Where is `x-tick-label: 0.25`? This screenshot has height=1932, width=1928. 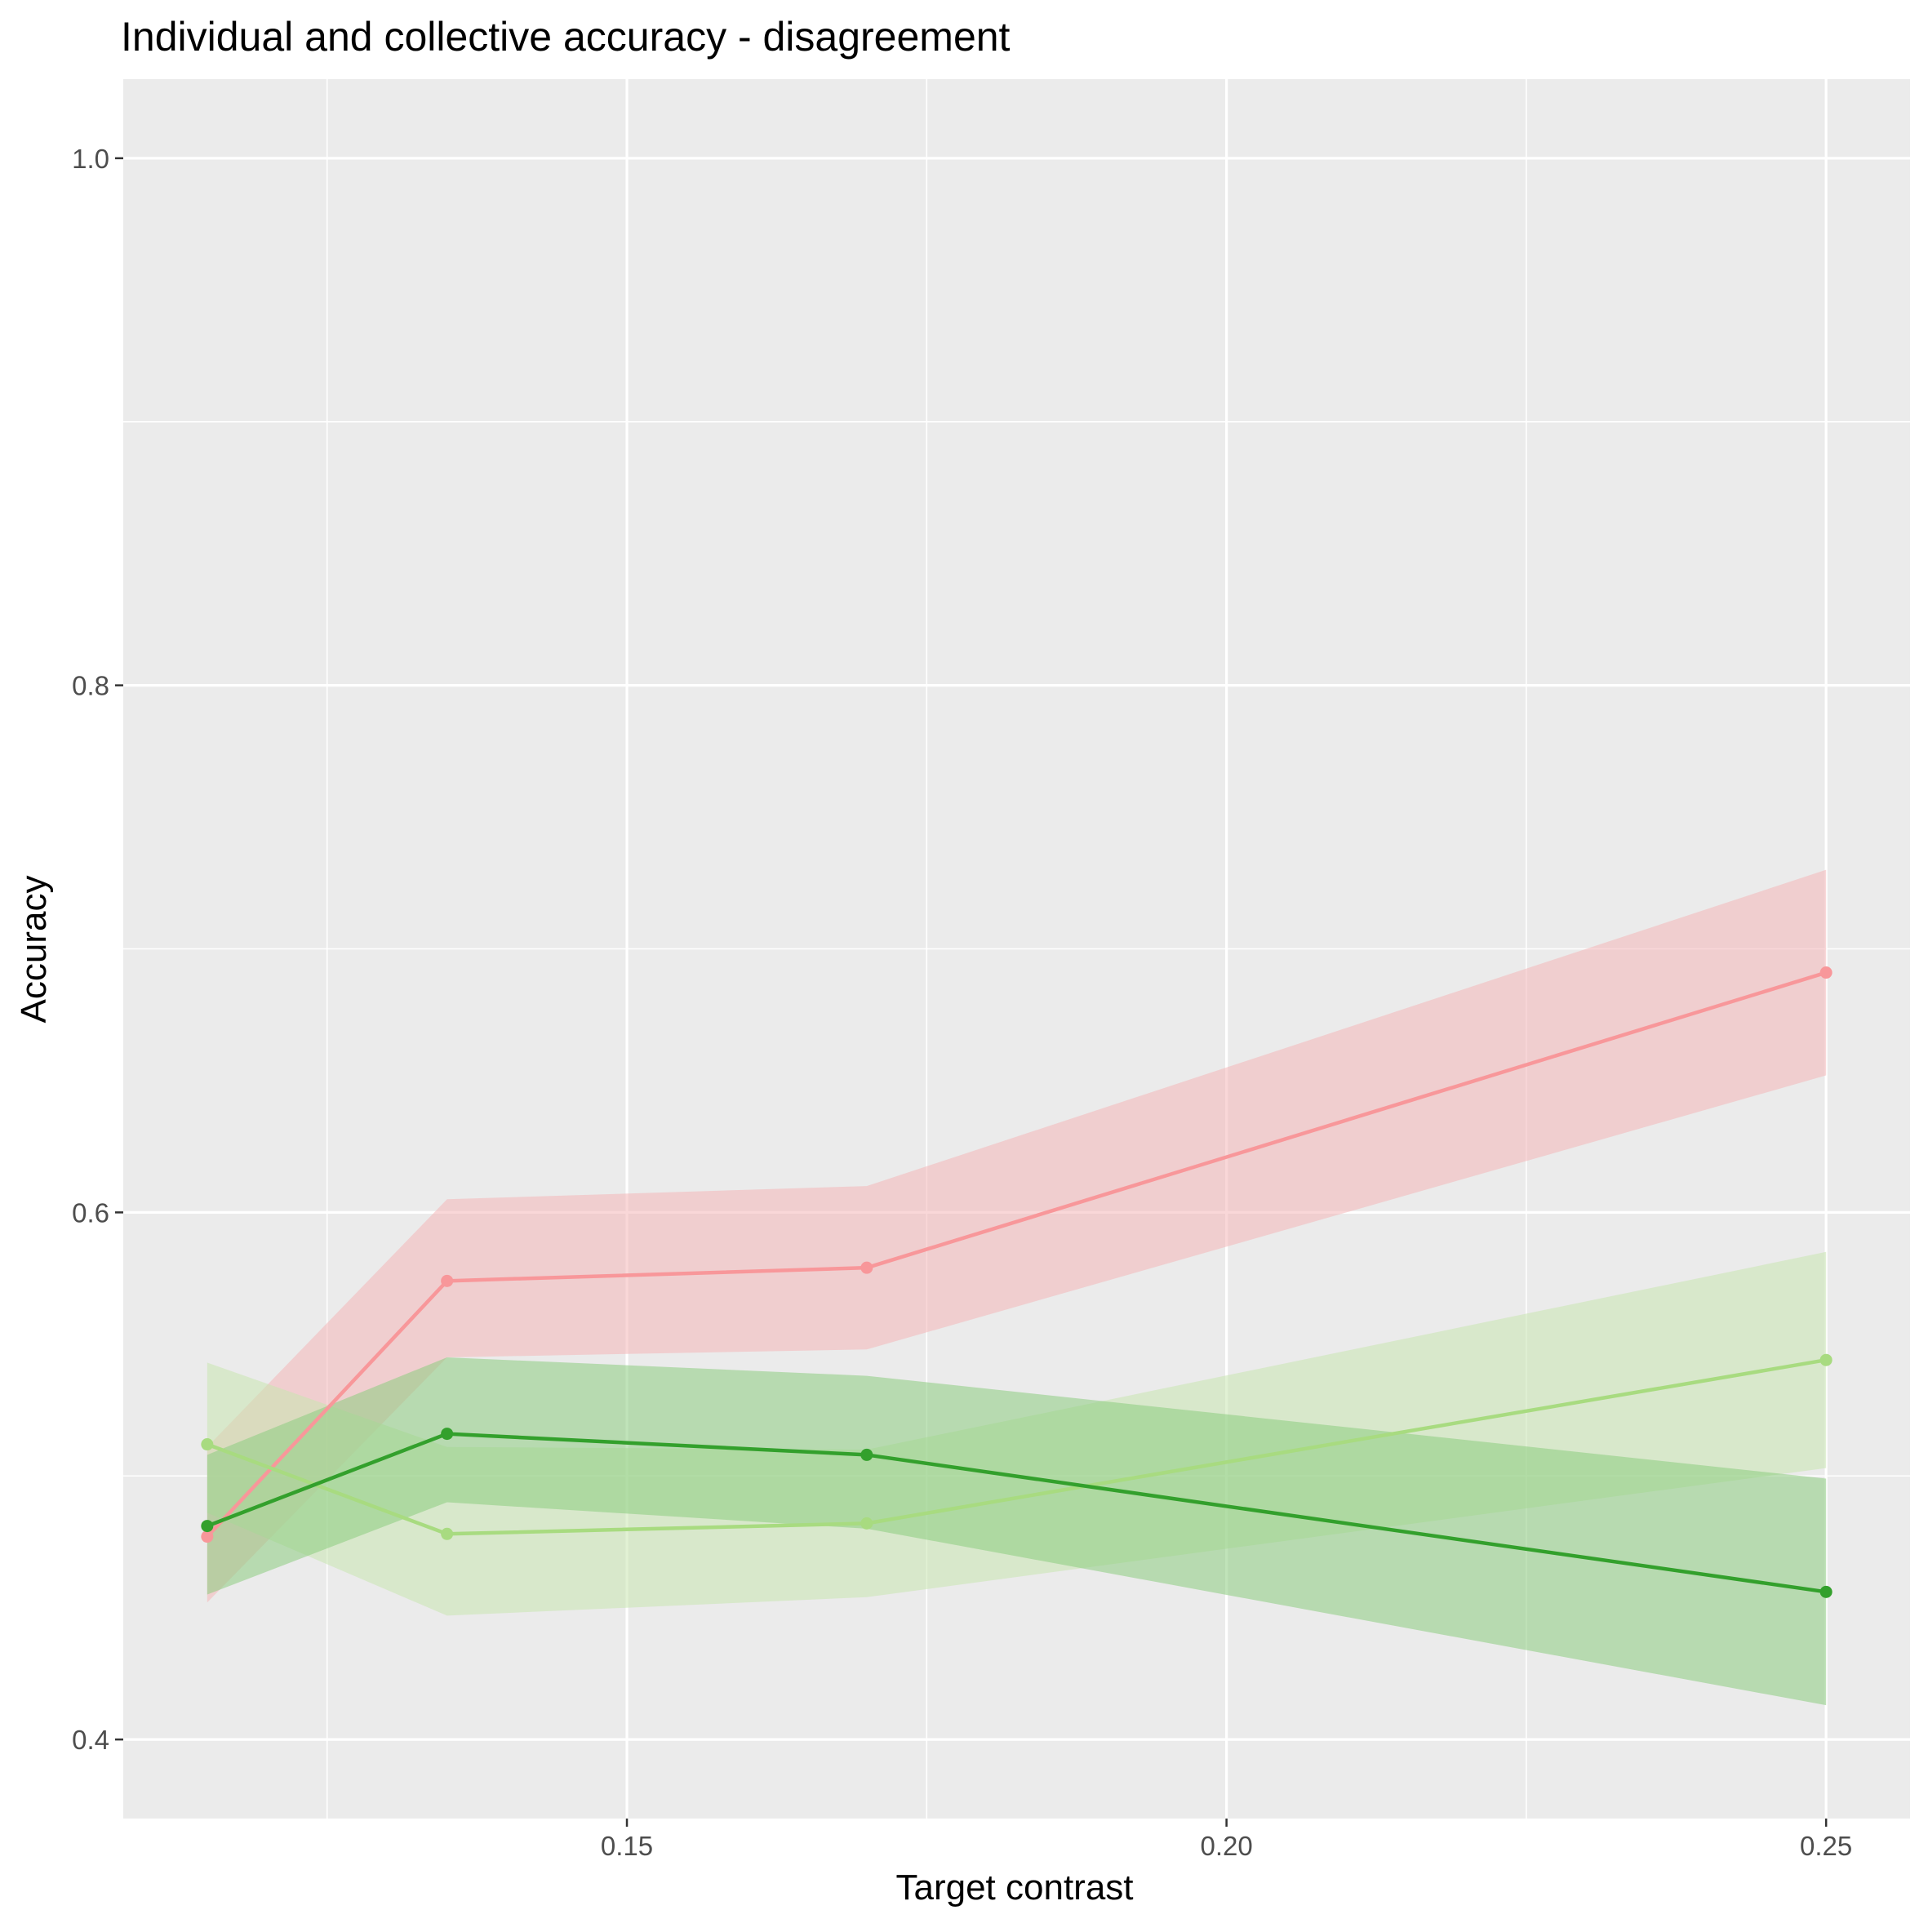 x-tick-label: 0.25 is located at coordinates (1826, 1846).